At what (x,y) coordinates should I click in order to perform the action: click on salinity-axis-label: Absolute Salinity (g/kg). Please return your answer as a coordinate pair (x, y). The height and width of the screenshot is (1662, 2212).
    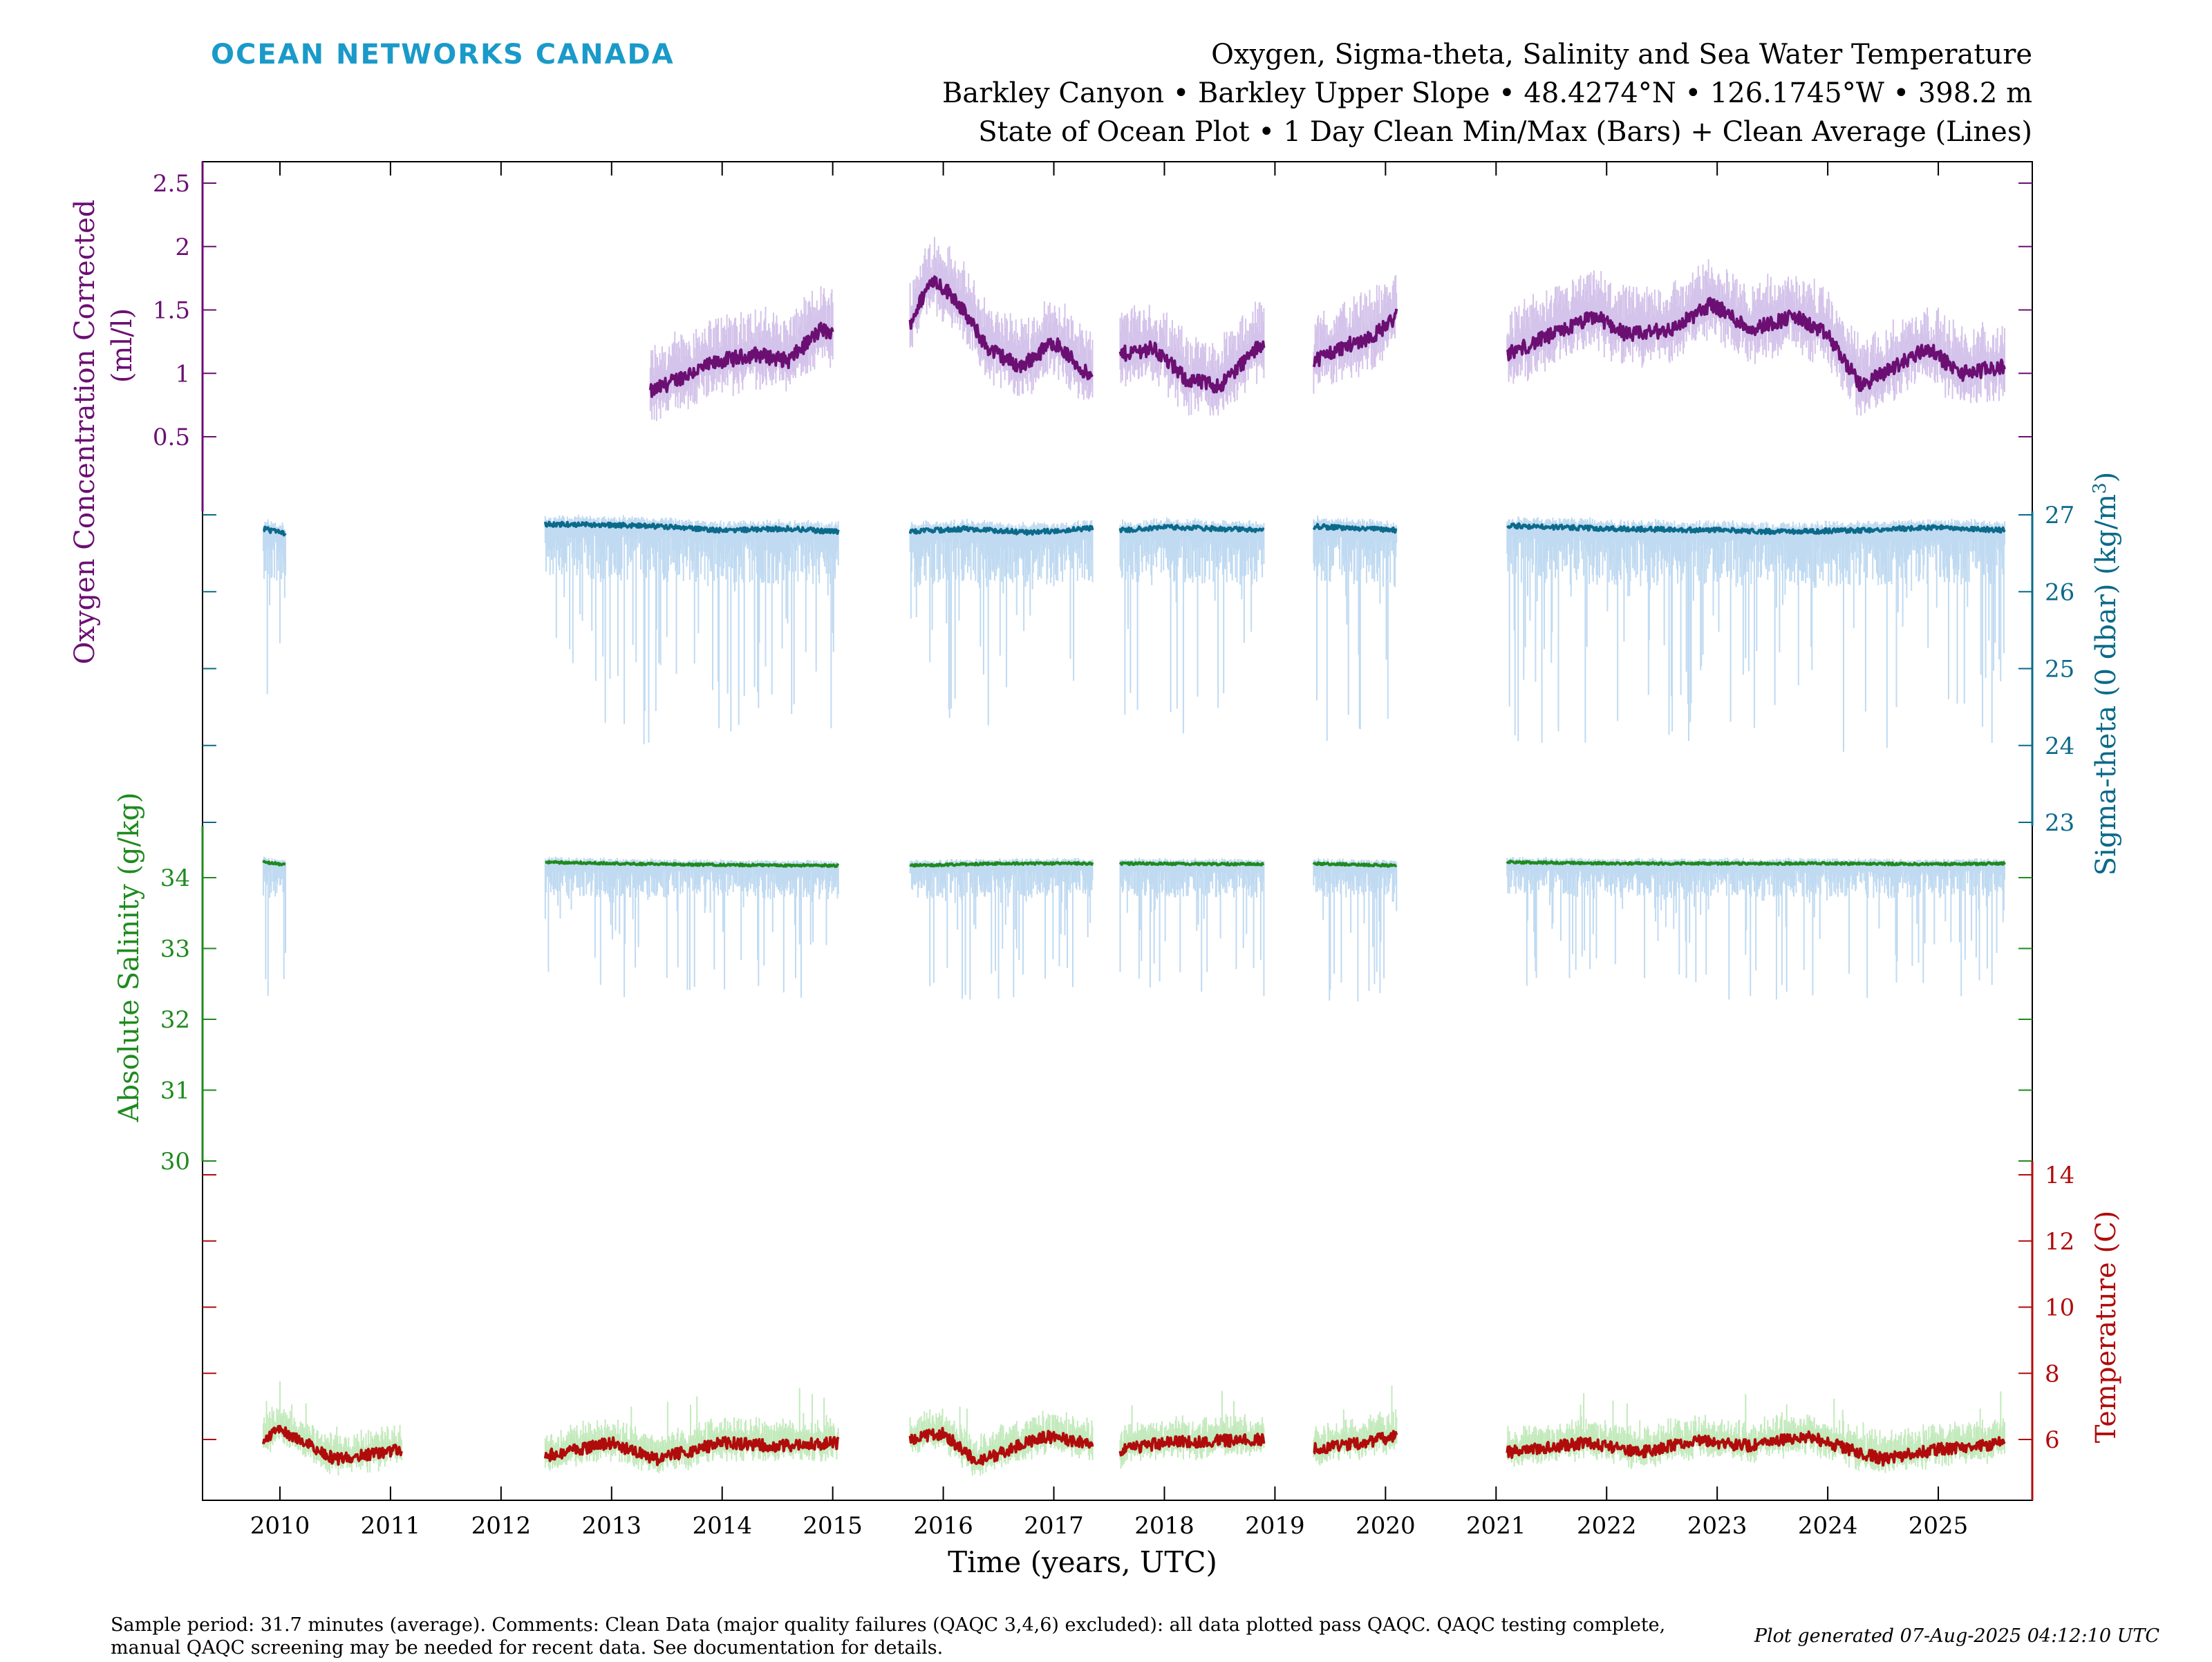
    Looking at the image, I should click on (129, 957).